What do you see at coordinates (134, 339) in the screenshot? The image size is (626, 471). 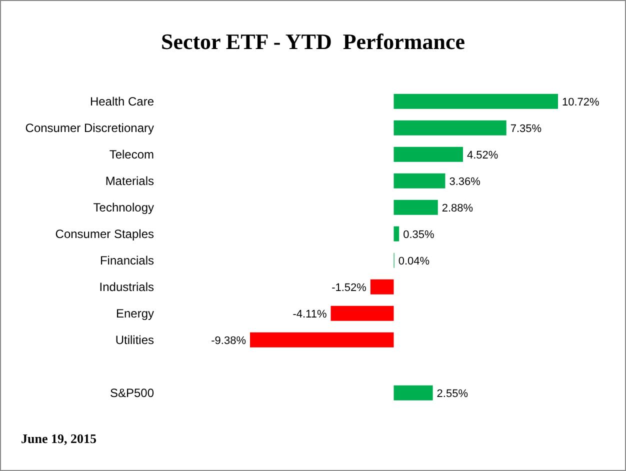 I see `y-tick-label: Utilities` at bounding box center [134, 339].